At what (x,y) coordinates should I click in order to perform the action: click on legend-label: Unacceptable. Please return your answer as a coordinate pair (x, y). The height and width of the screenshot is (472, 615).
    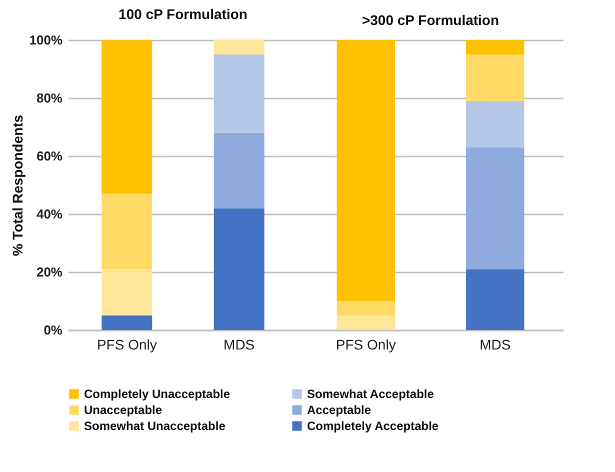
    Looking at the image, I should click on (123, 410).